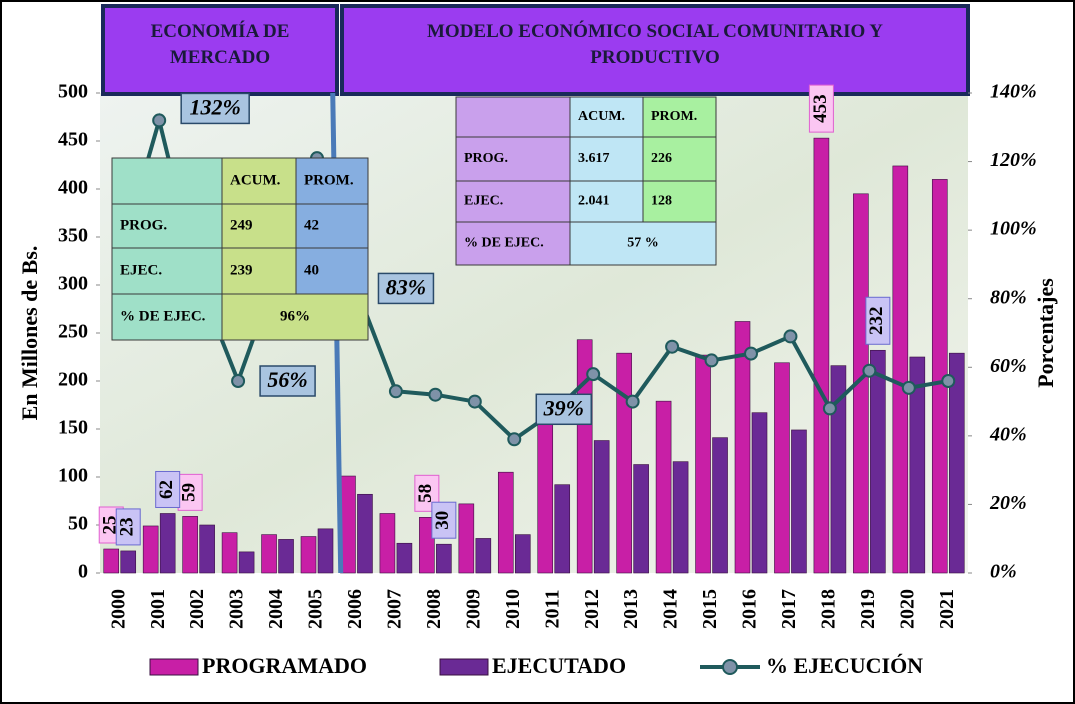 This screenshot has width=1075, height=704. Describe the element at coordinates (73, 284) in the screenshot. I see `y-tick-label: 300` at that location.